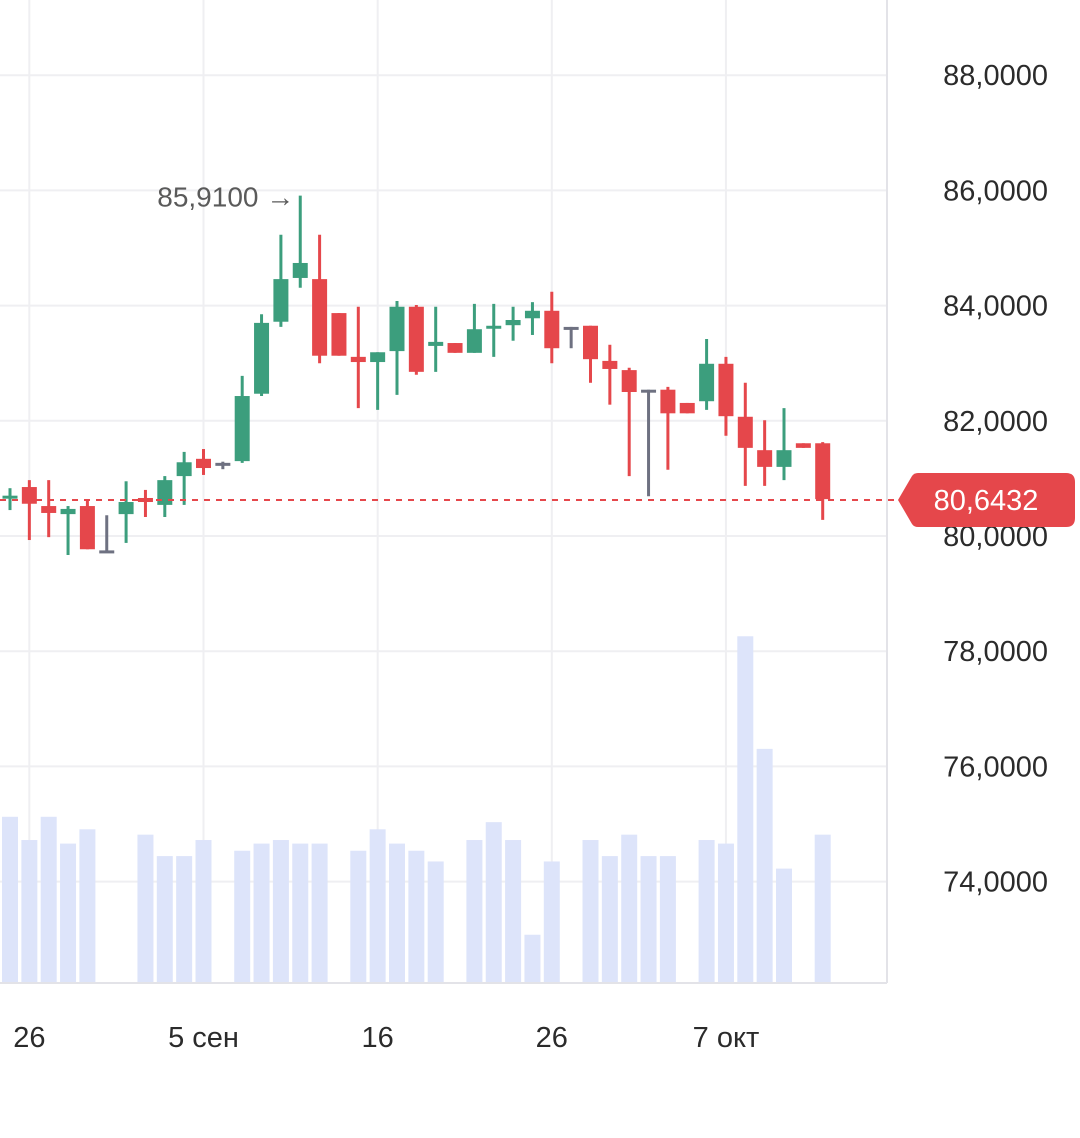  What do you see at coordinates (995, 307) in the screenshot?
I see `price-tick-label: 84,0000` at bounding box center [995, 307].